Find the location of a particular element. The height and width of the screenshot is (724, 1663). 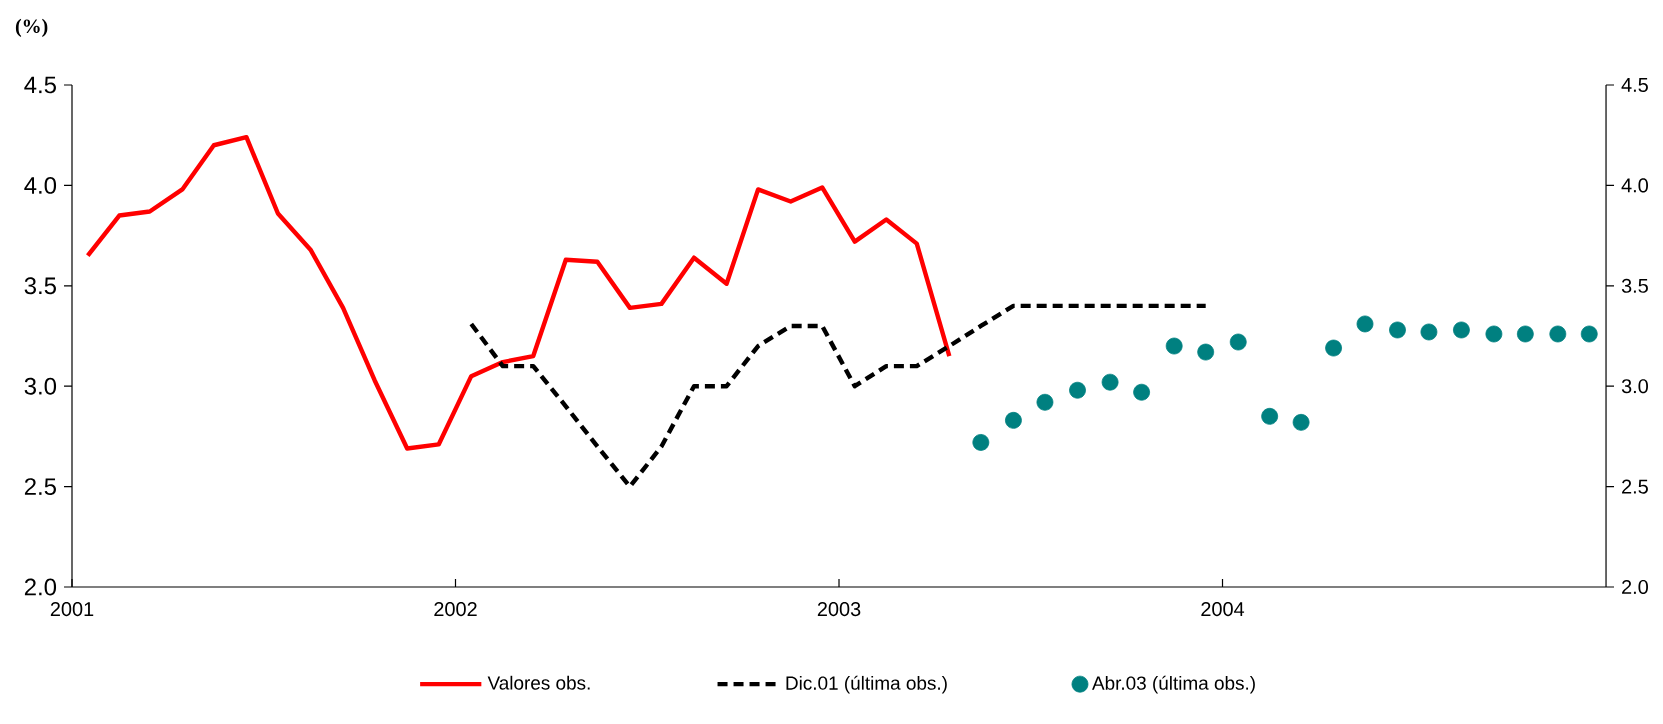

y-tick-label: 2.5 is located at coordinates (40, 487).